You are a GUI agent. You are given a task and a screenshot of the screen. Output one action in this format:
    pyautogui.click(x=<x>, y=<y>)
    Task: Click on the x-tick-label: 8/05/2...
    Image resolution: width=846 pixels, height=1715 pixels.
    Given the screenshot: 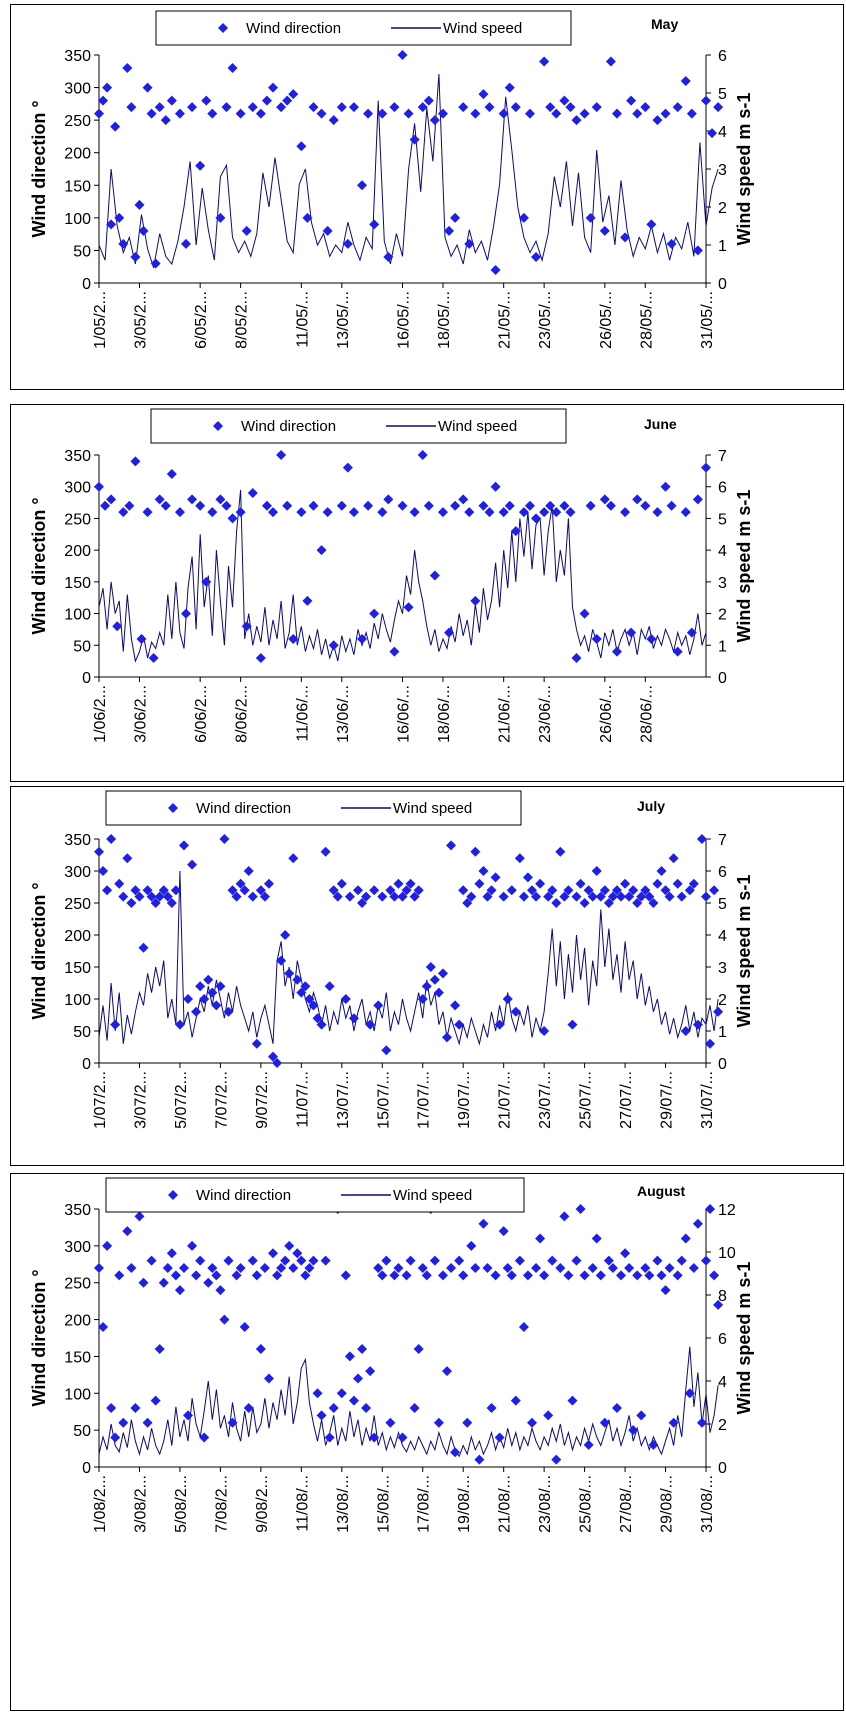 What is the action you would take?
    pyautogui.click(x=242, y=320)
    